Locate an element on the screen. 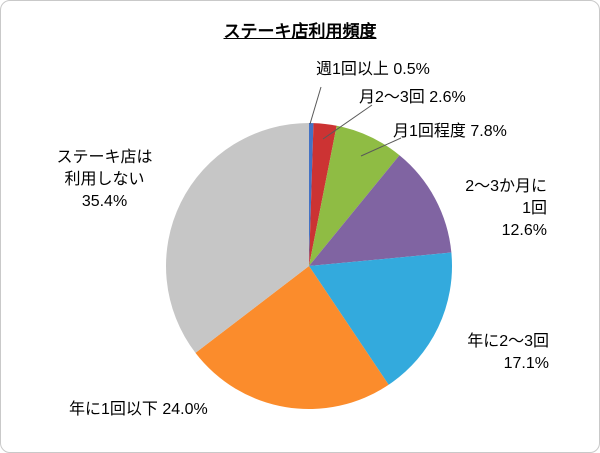 The height and width of the screenshot is (453, 600). slice-label-per-2-3-months: 2～3か月に 1回 12.6% is located at coordinates (506, 208).